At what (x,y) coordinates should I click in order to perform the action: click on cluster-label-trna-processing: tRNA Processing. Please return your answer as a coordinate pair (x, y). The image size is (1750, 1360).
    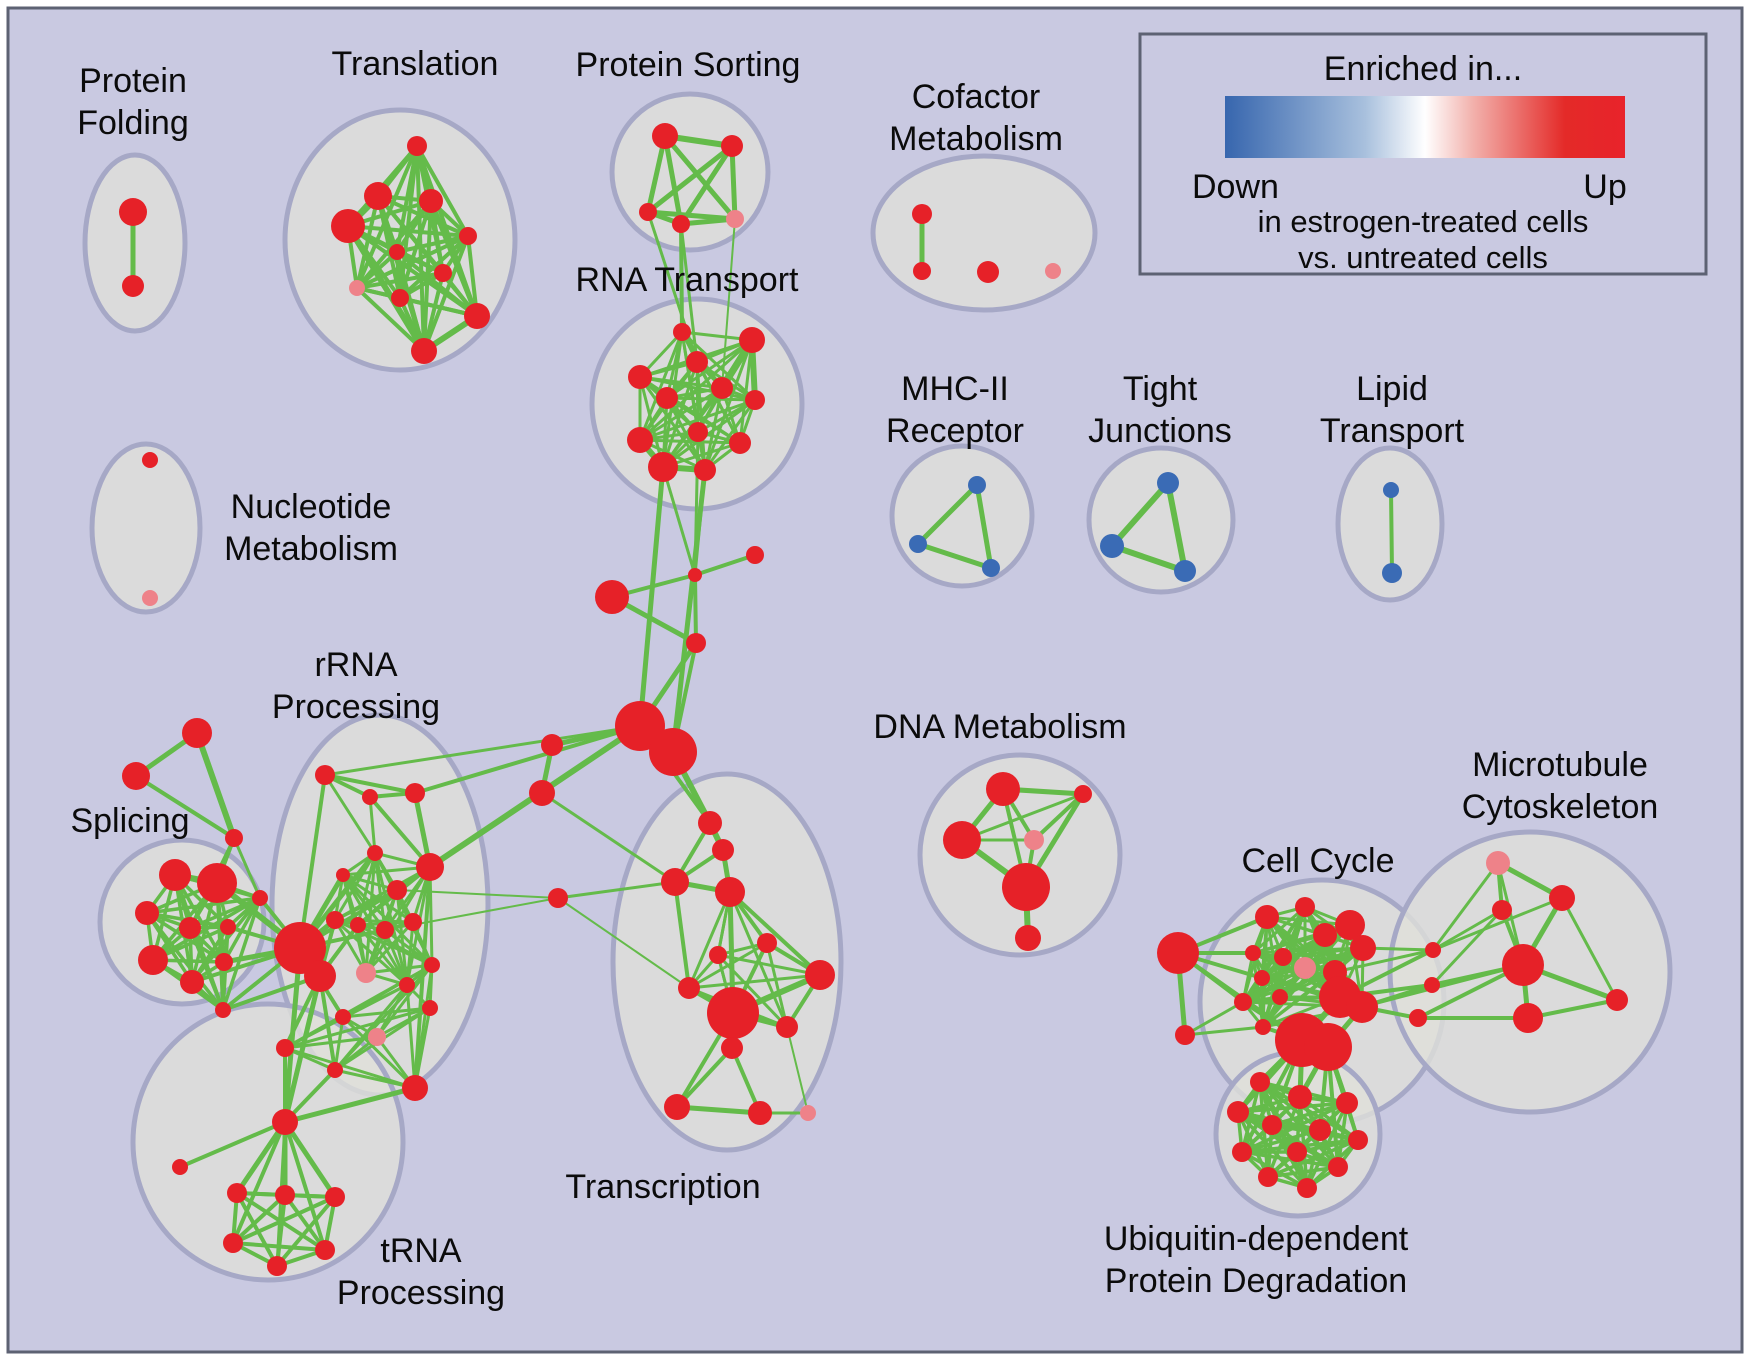
    Looking at the image, I should click on (421, 1272).